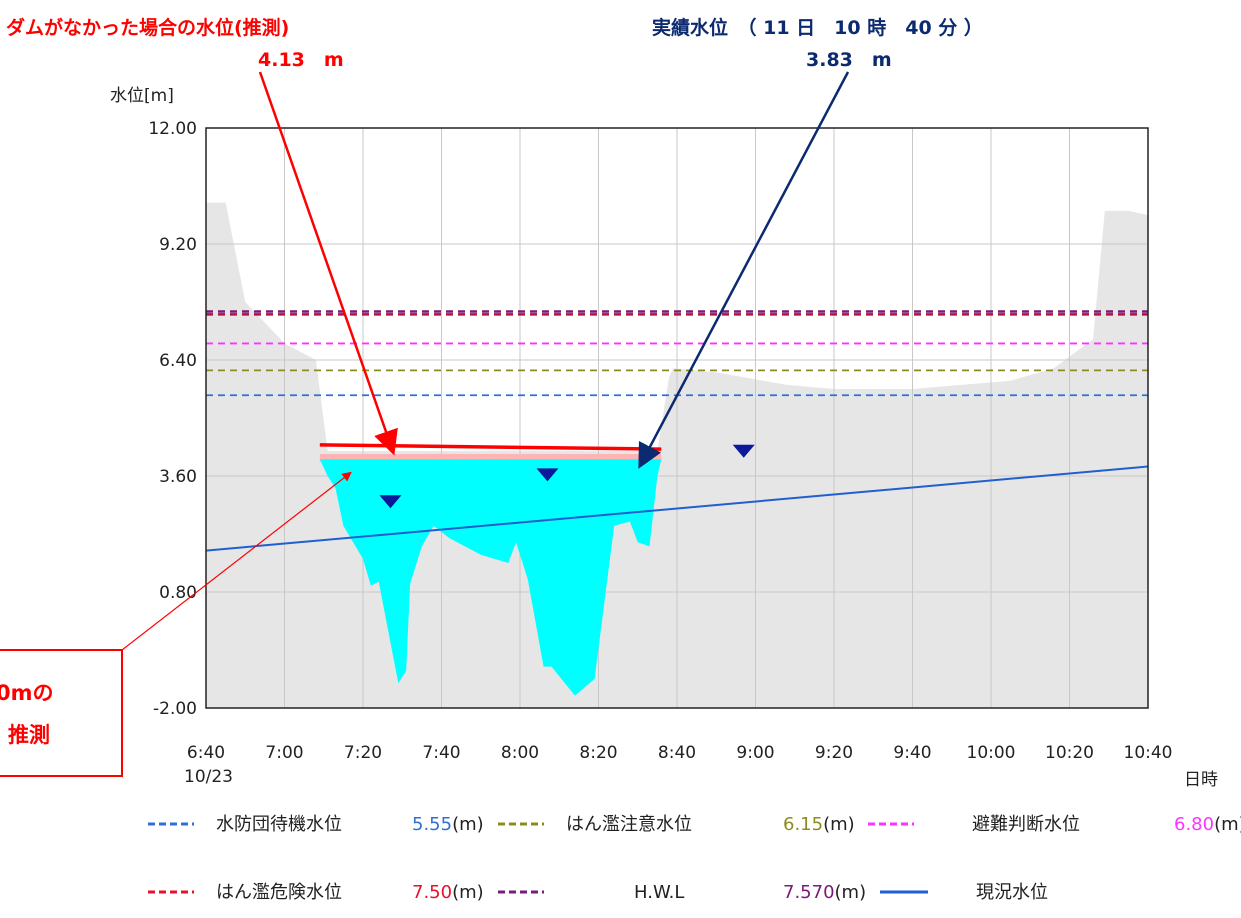 This screenshot has width=1241, height=918. I want to click on x-tick-label: 8:40, so click(677, 753).